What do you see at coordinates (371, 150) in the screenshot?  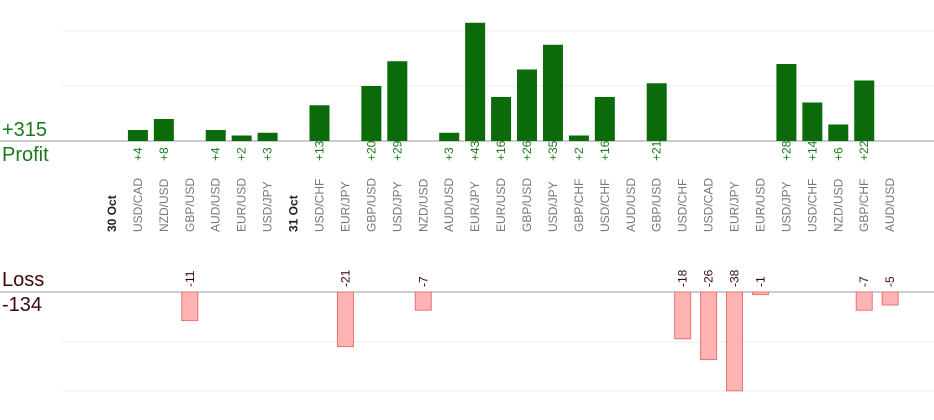 I see `profit-value-label: +20` at bounding box center [371, 150].